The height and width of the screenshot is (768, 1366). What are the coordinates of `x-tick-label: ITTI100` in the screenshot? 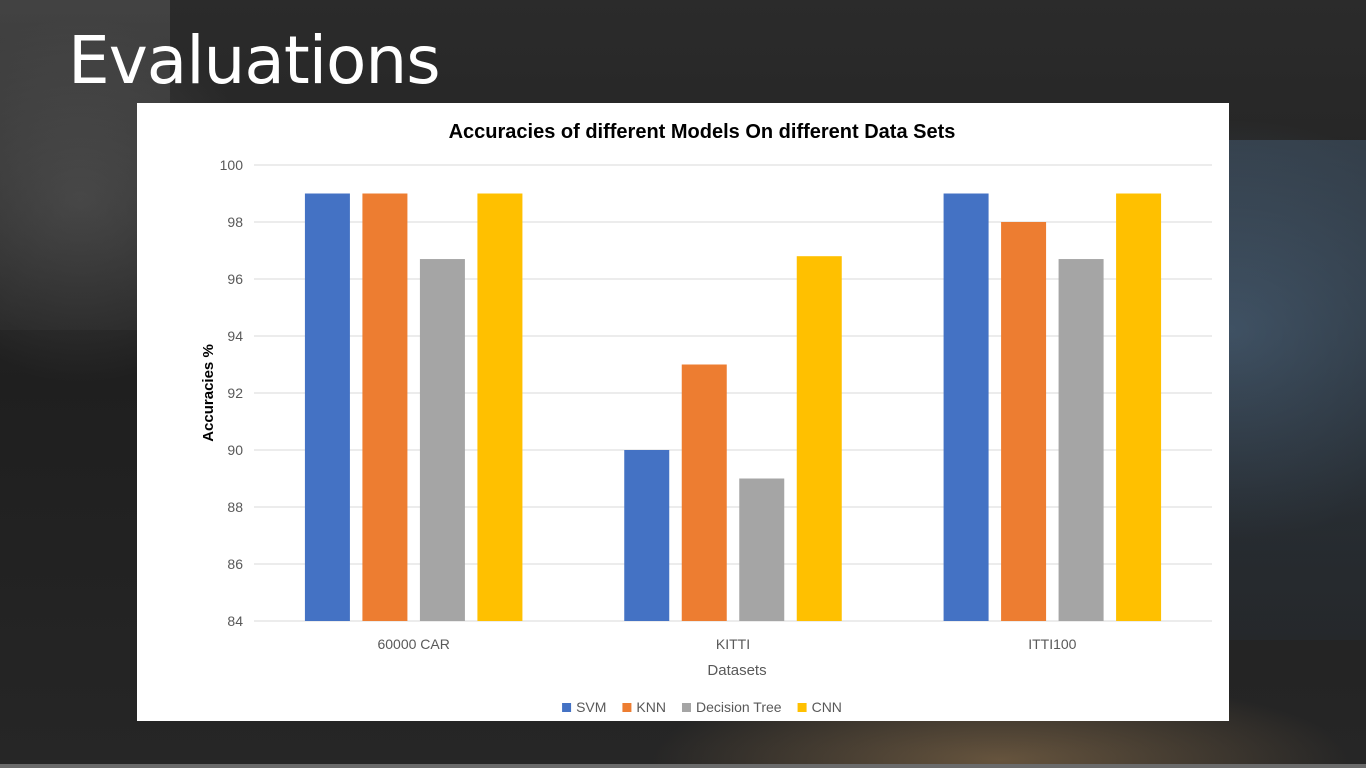 It's located at (1052, 644).